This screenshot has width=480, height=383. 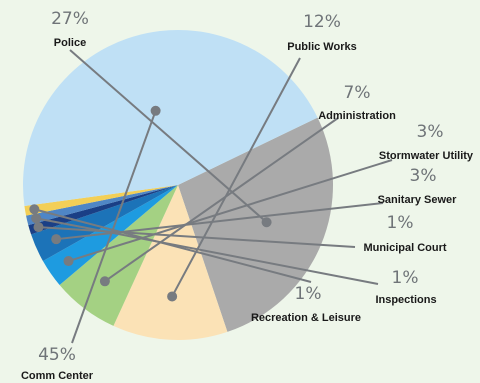 I want to click on comm-center-label: Comm Center, so click(x=57, y=376).